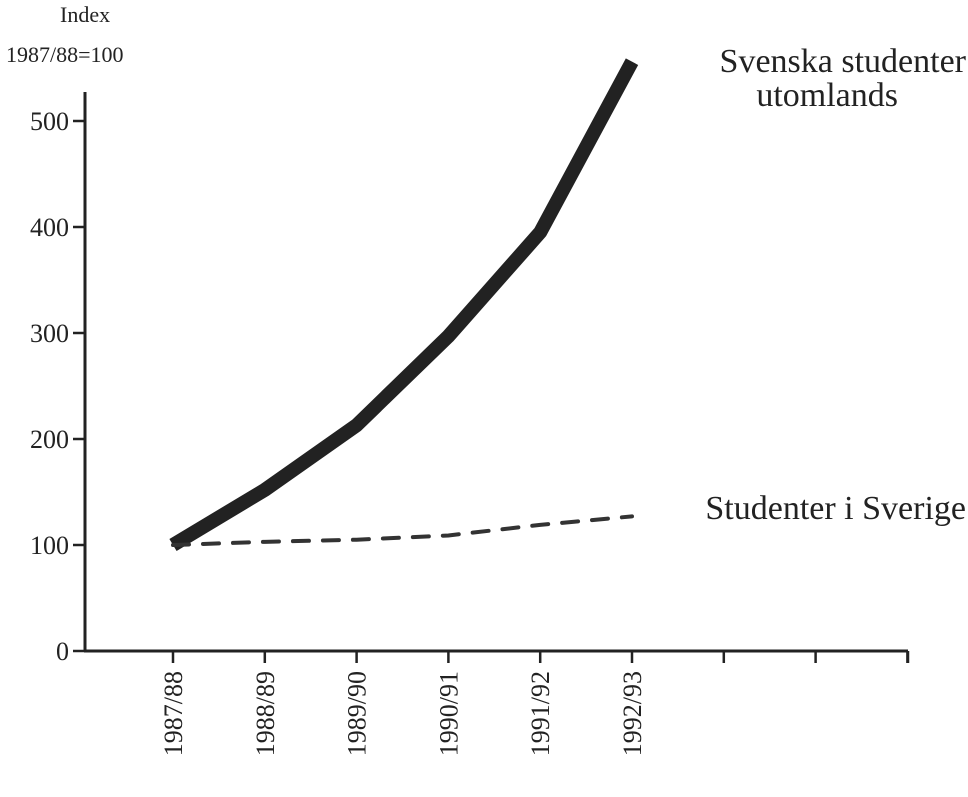 The height and width of the screenshot is (797, 968). Describe the element at coordinates (49, 121) in the screenshot. I see `y-tick-label: 500` at that location.